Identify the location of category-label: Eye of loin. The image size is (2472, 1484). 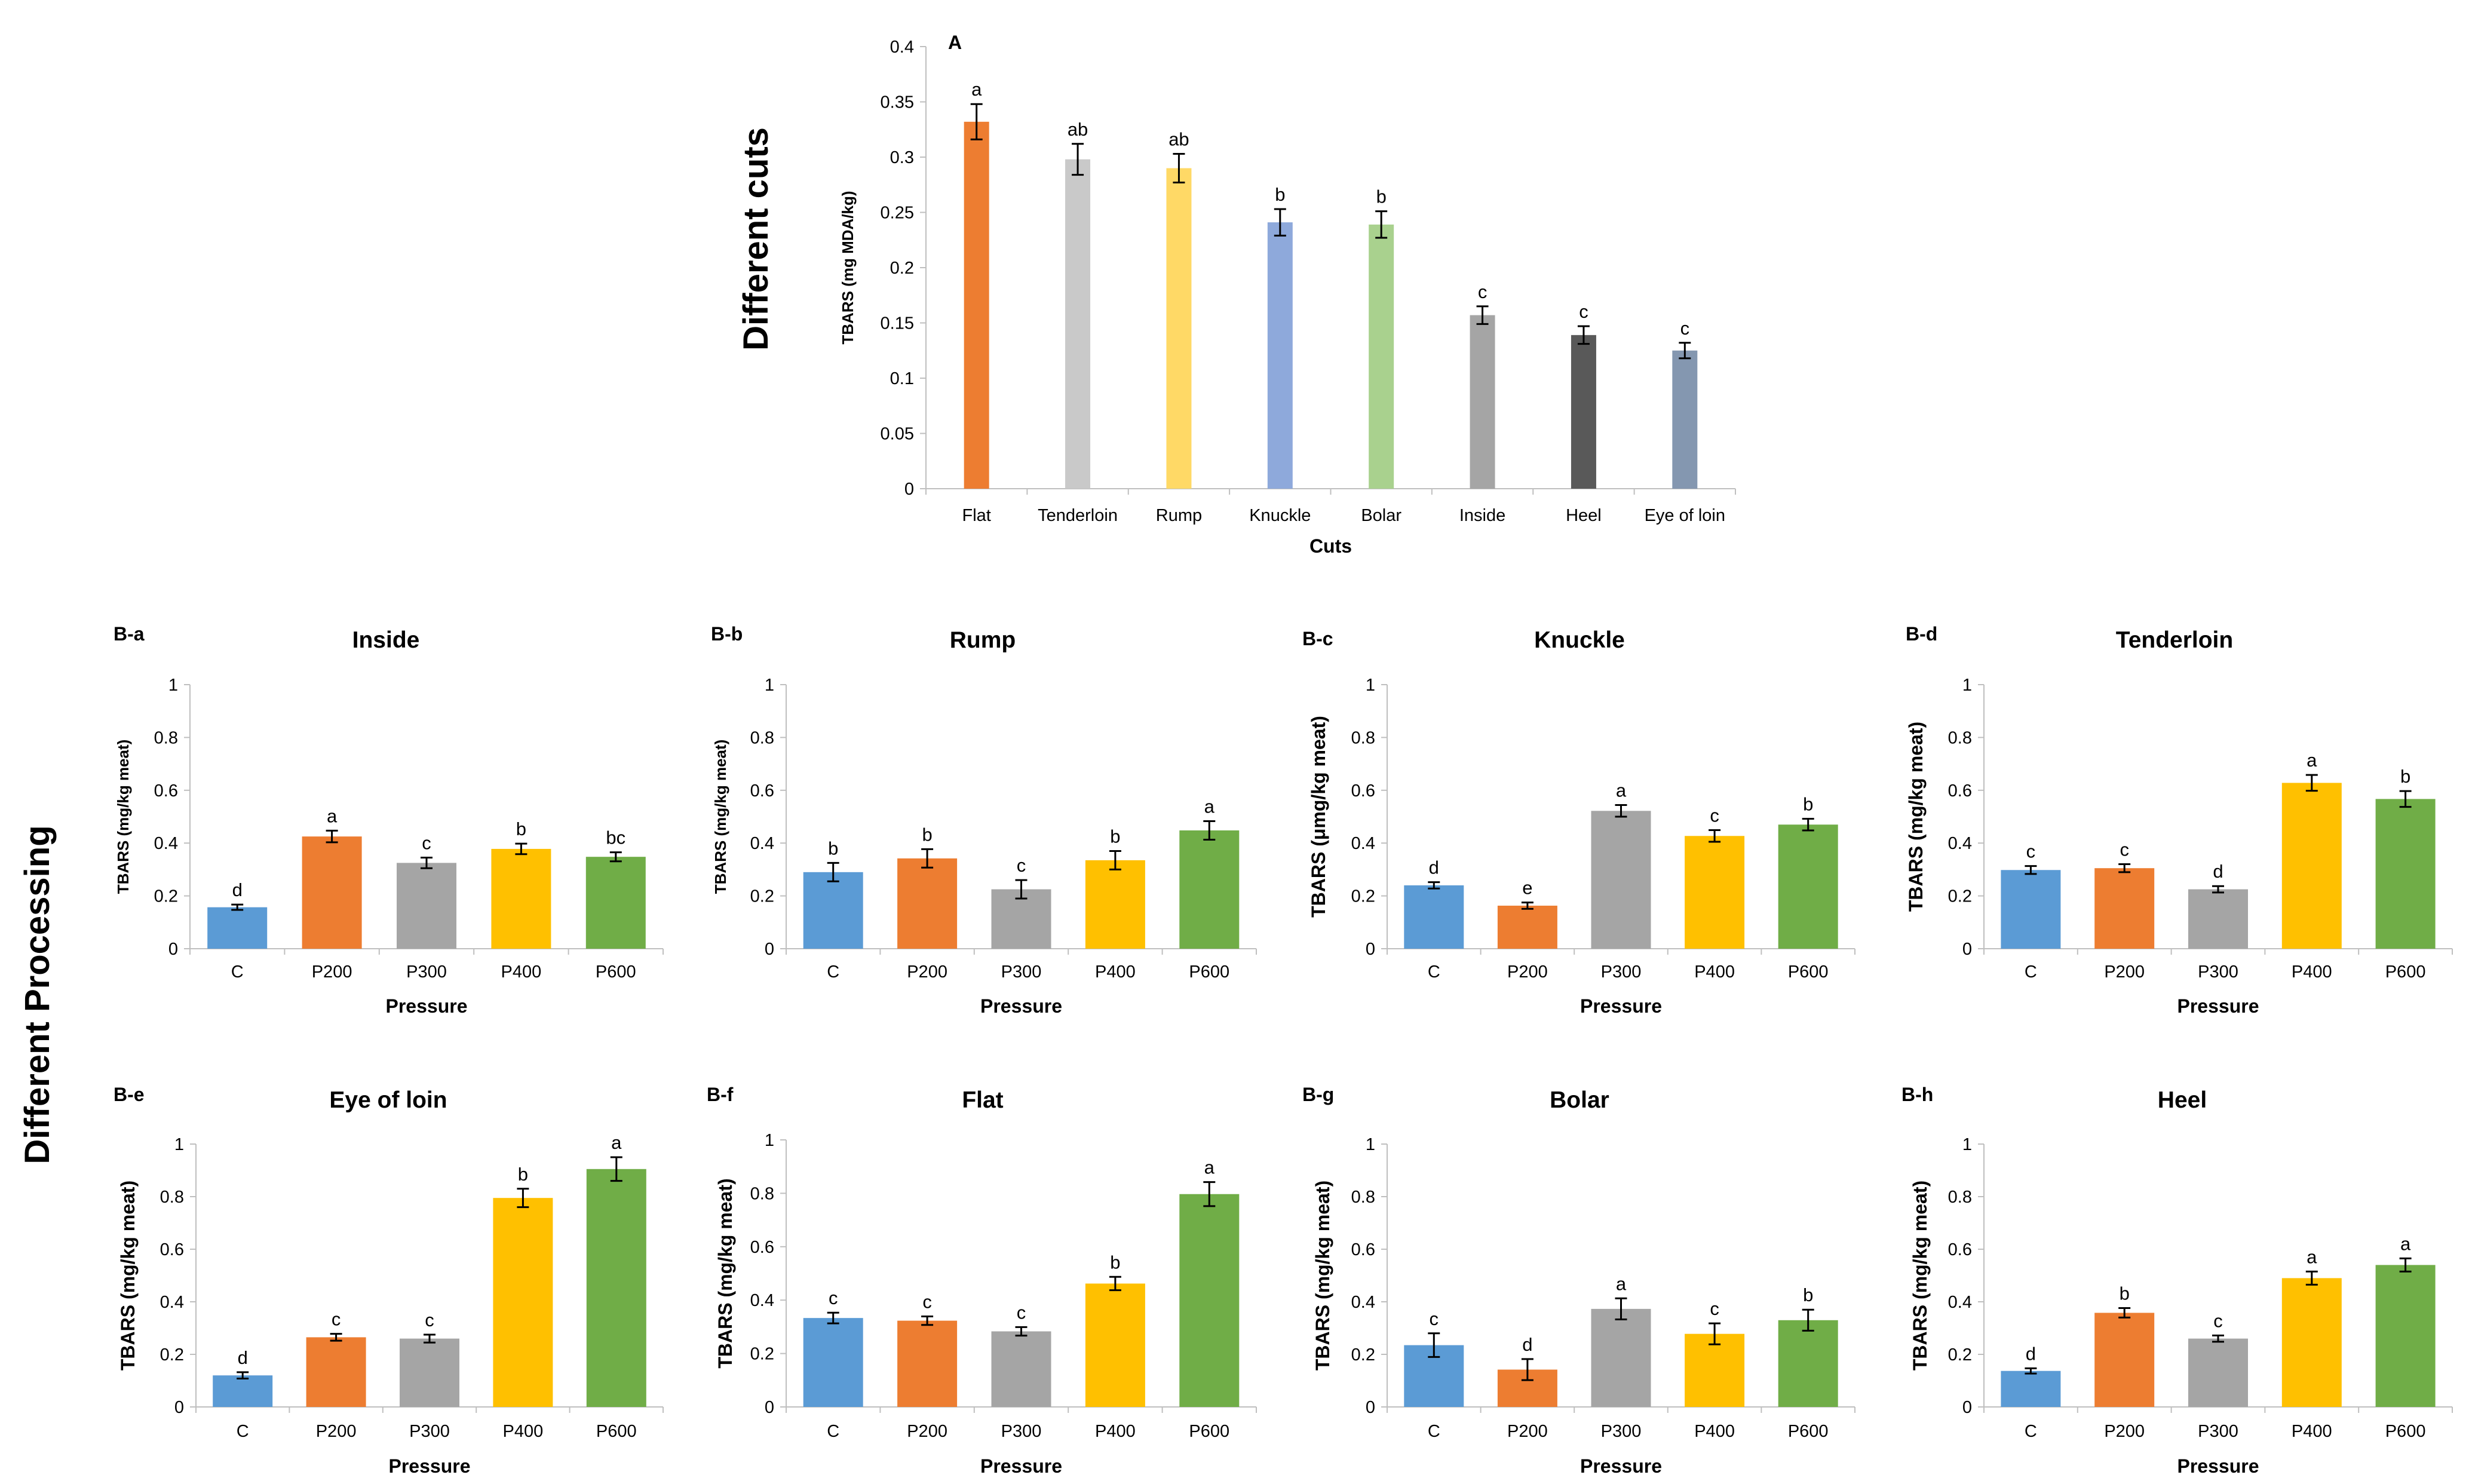
(1685, 515).